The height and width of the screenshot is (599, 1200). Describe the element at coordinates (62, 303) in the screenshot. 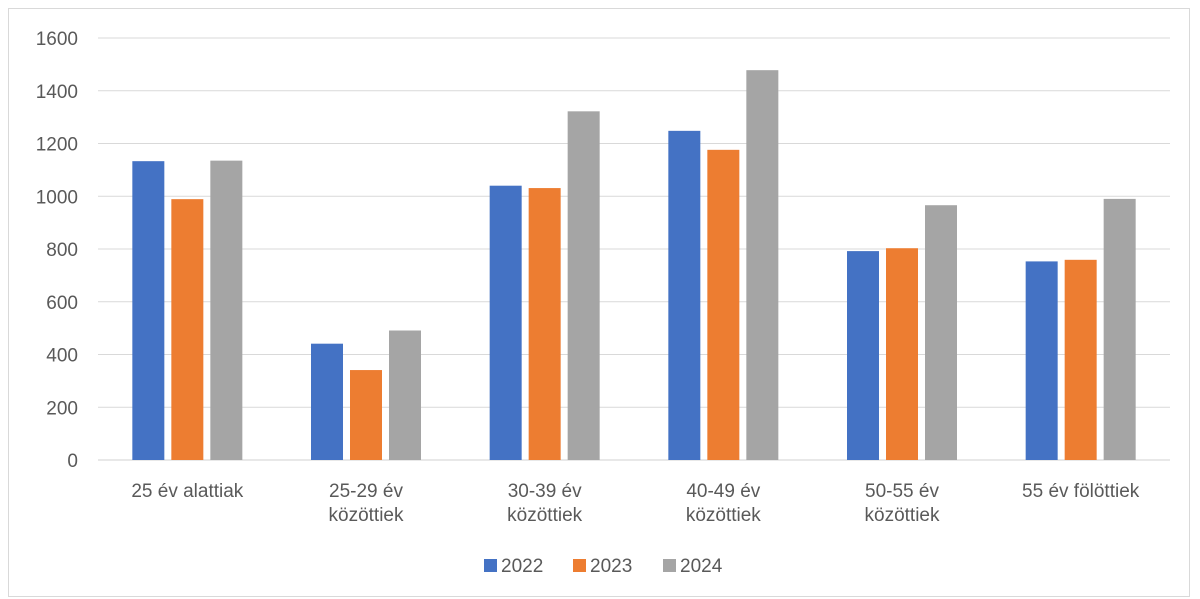

I see `y-tick-label: 600` at that location.